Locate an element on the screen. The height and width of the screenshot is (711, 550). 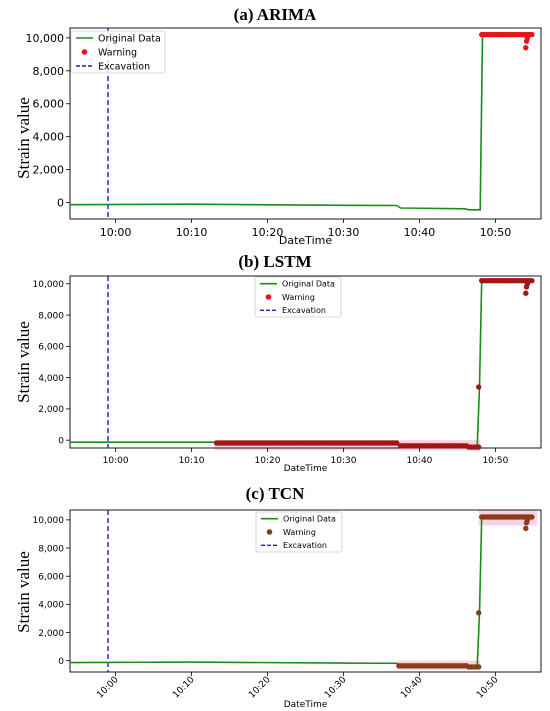
x-tick-label-arima-4: 10:40 is located at coordinates (420, 232).